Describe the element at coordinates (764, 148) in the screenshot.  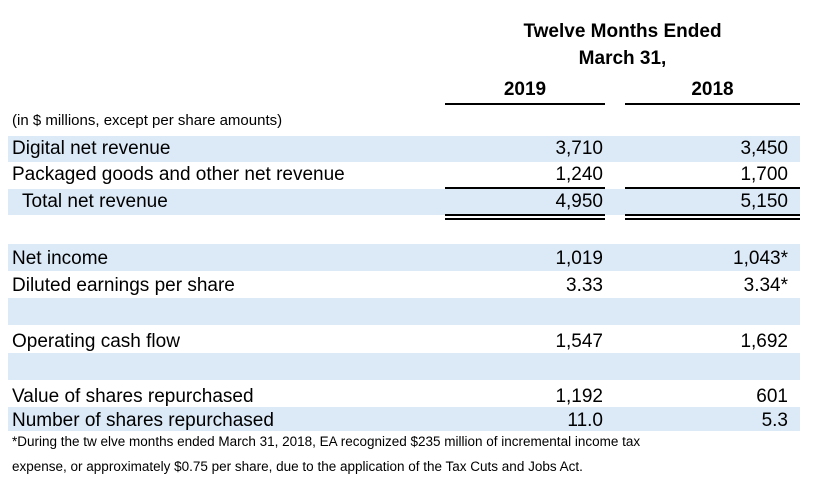
I see `value-2018: 3,450` at that location.